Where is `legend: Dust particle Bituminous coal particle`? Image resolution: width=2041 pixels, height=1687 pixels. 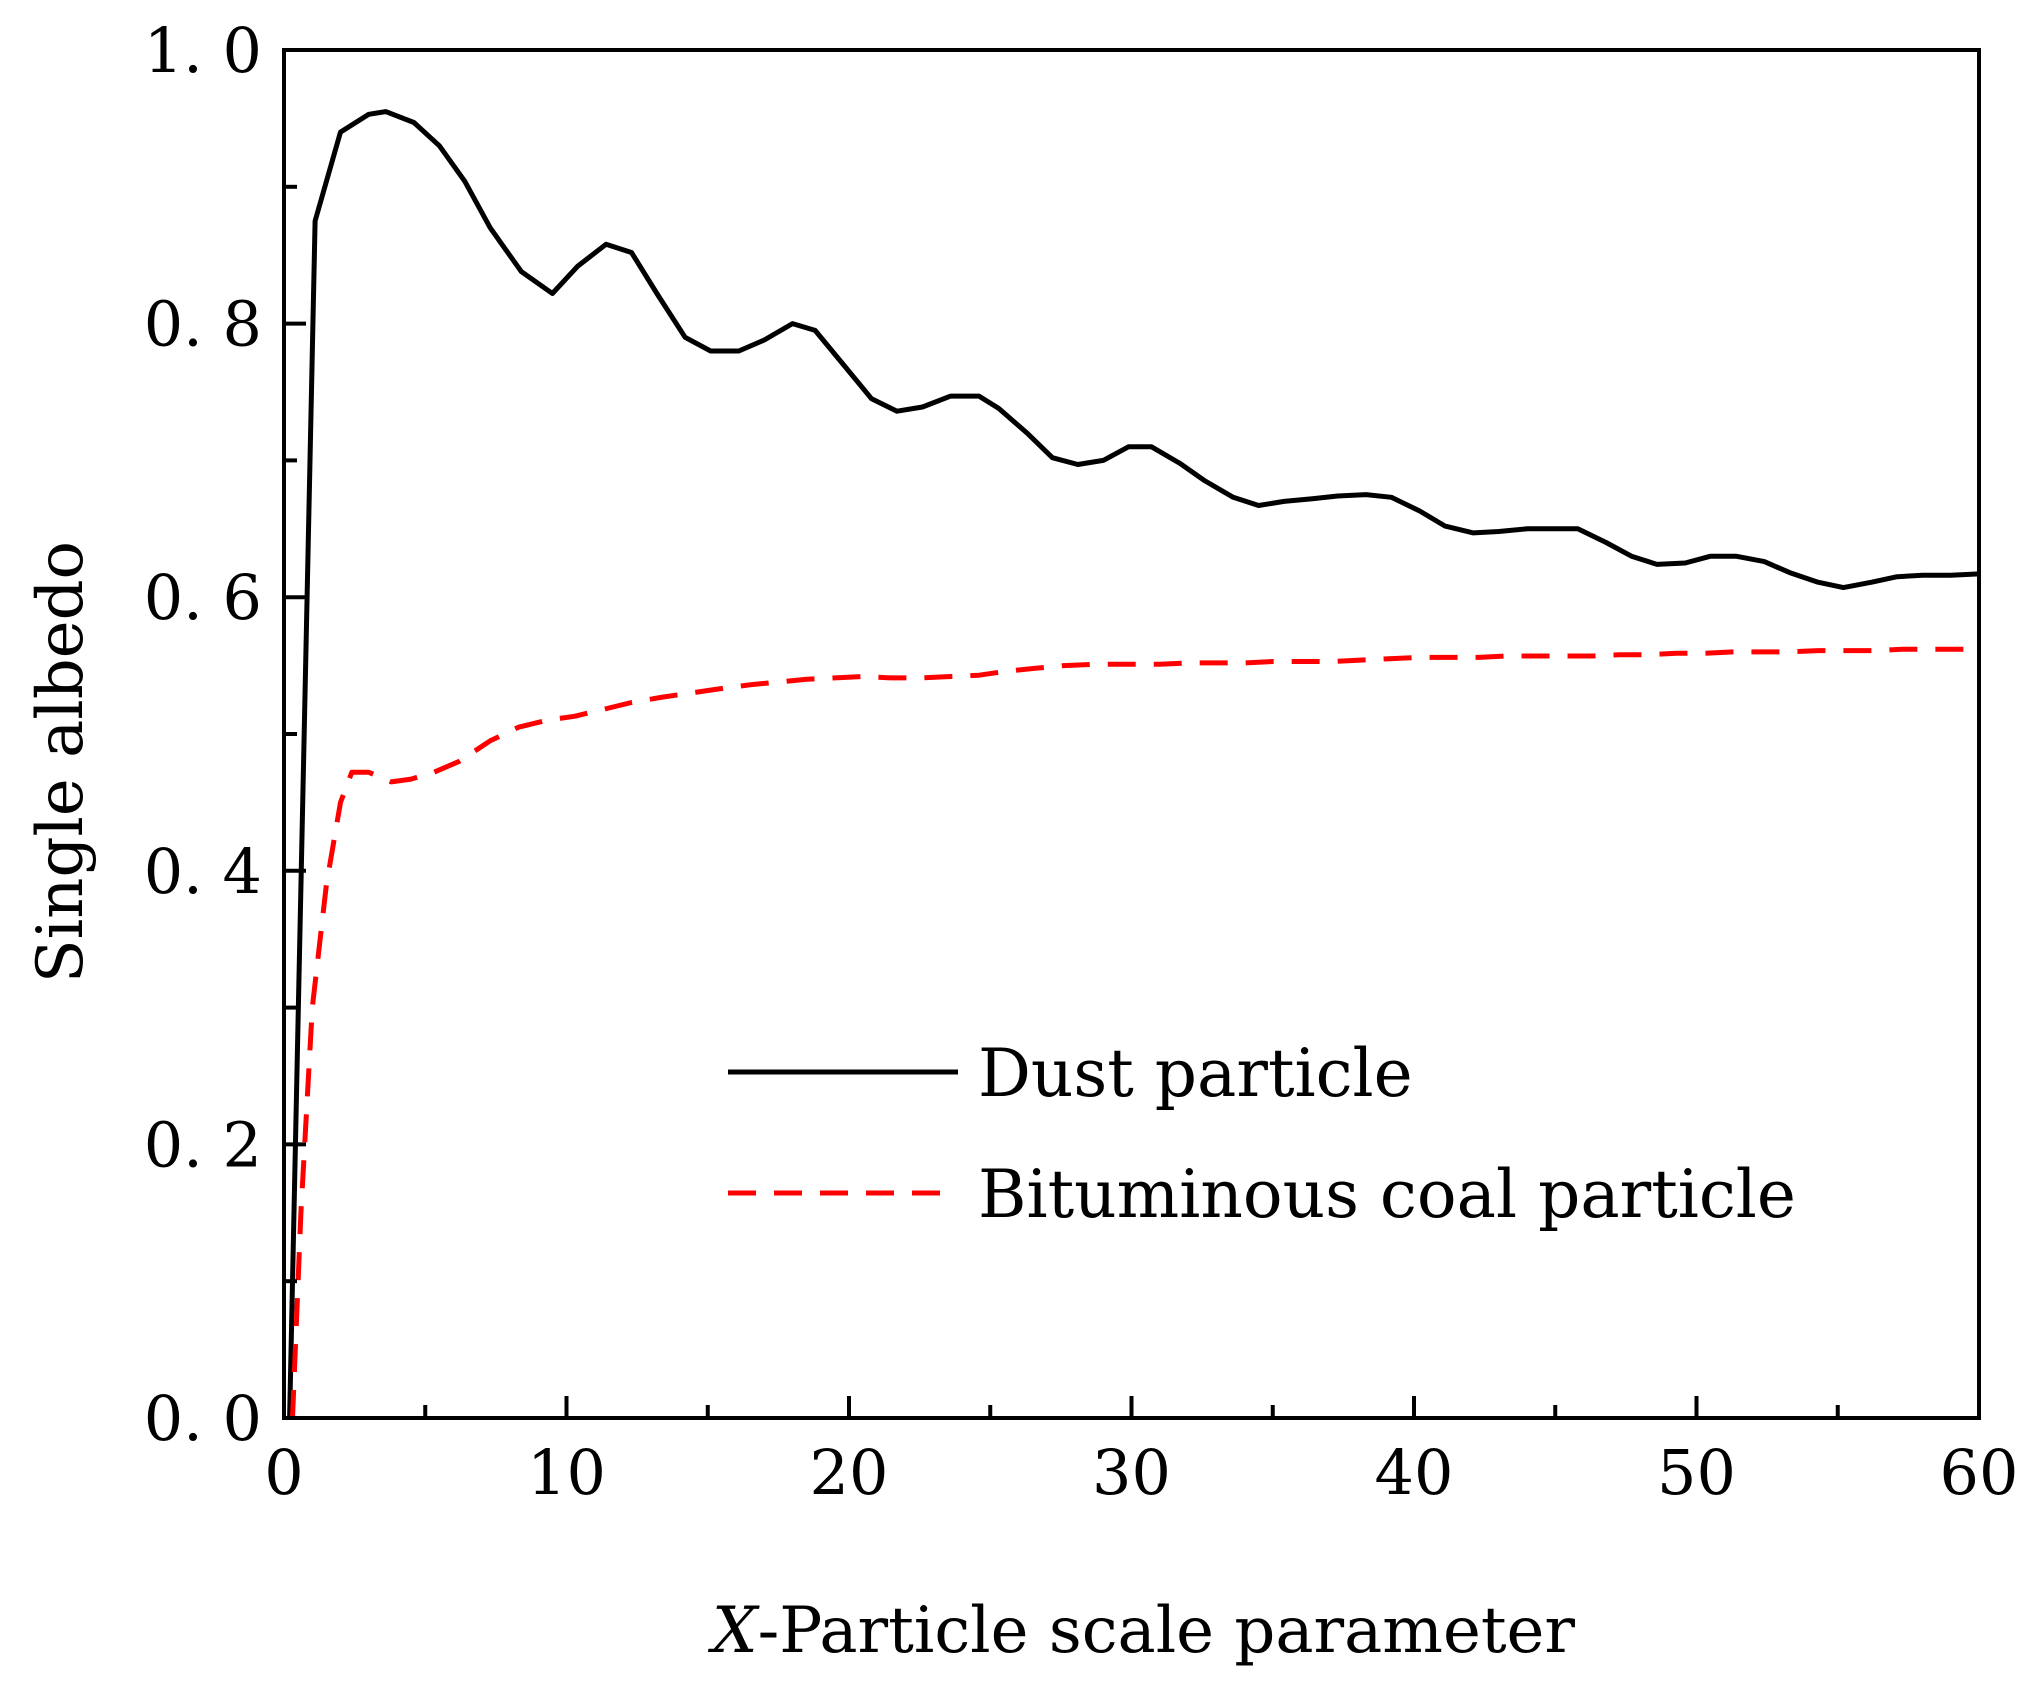
legend: Dust particle Bituminous coal particle is located at coordinates (1262, 1134).